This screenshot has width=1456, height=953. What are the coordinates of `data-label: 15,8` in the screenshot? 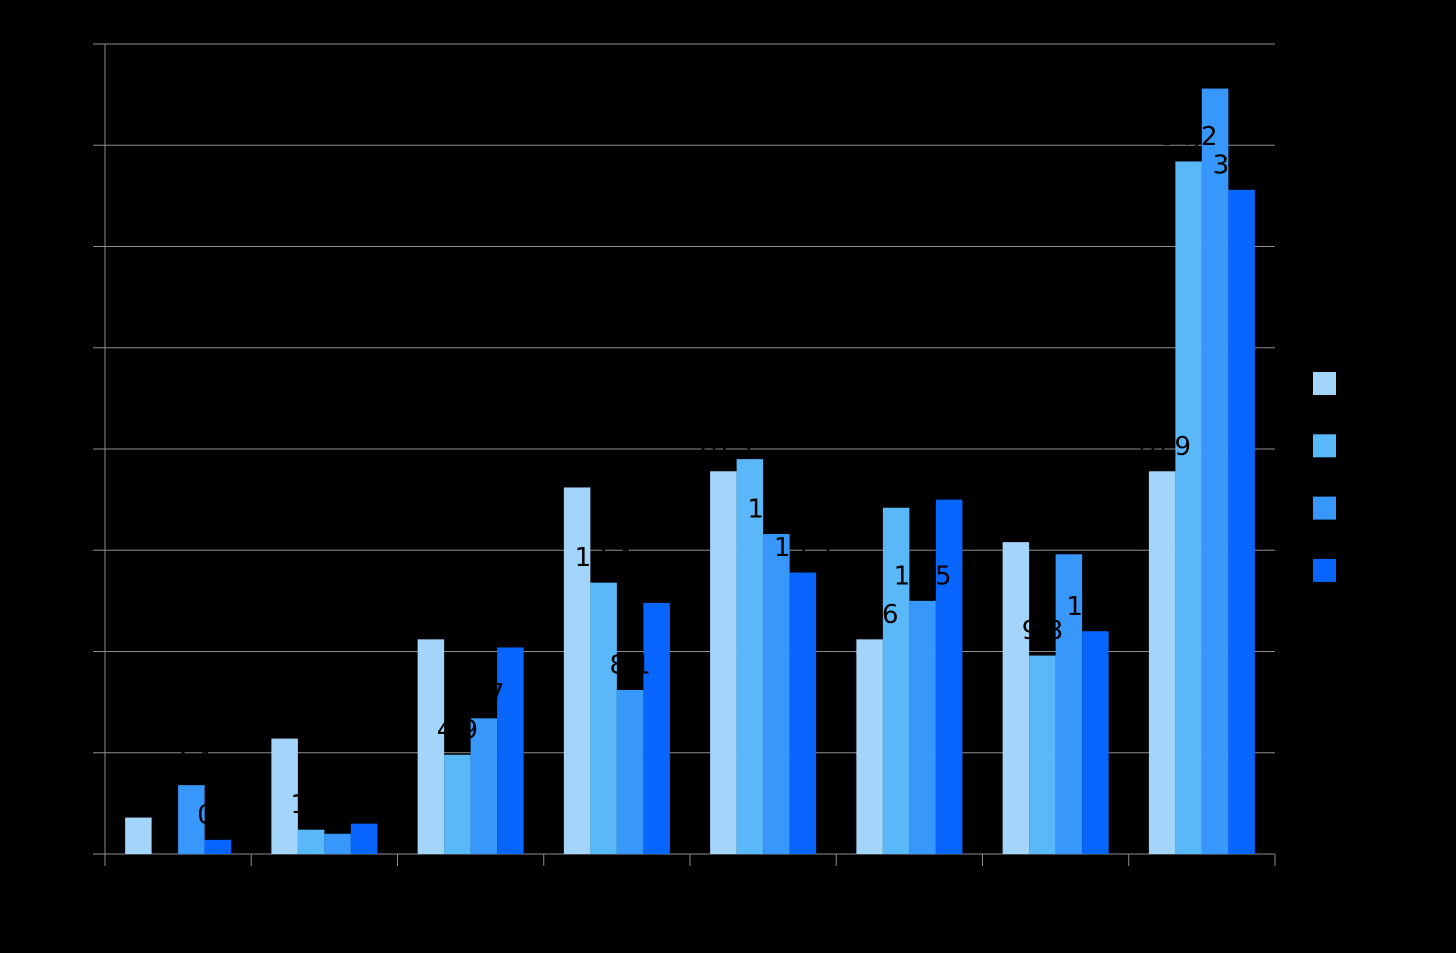 It's located at (776, 510).